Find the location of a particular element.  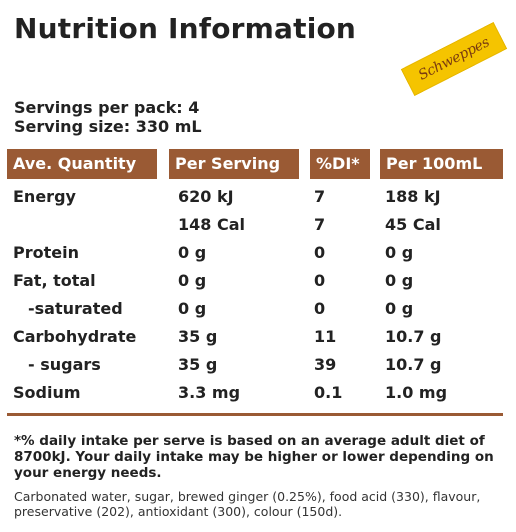

table-row: -saturated 0 g 0 0 g is located at coordinates (258, 309).